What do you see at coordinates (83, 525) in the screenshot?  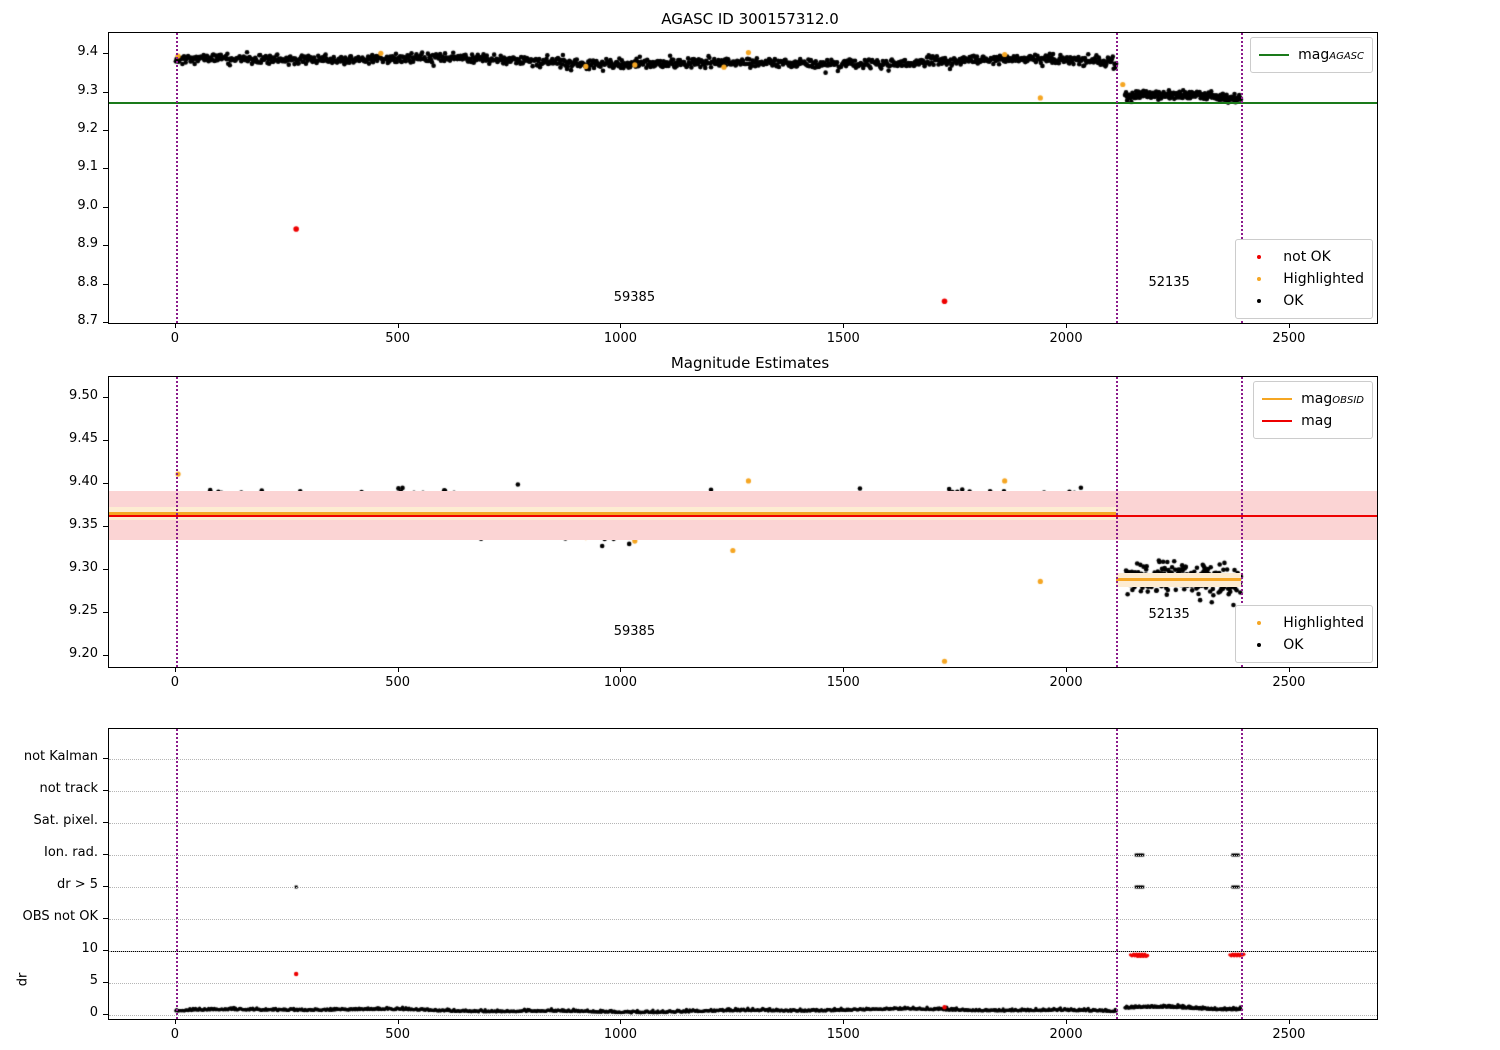 I see `y-tick-label: 9.35` at bounding box center [83, 525].